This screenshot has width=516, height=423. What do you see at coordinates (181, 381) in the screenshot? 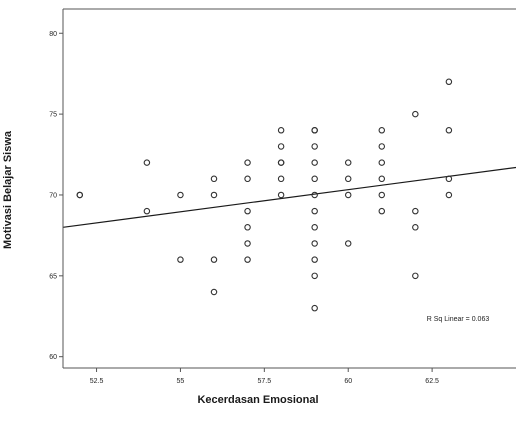
I see `x-tick-label: 55` at bounding box center [181, 381].